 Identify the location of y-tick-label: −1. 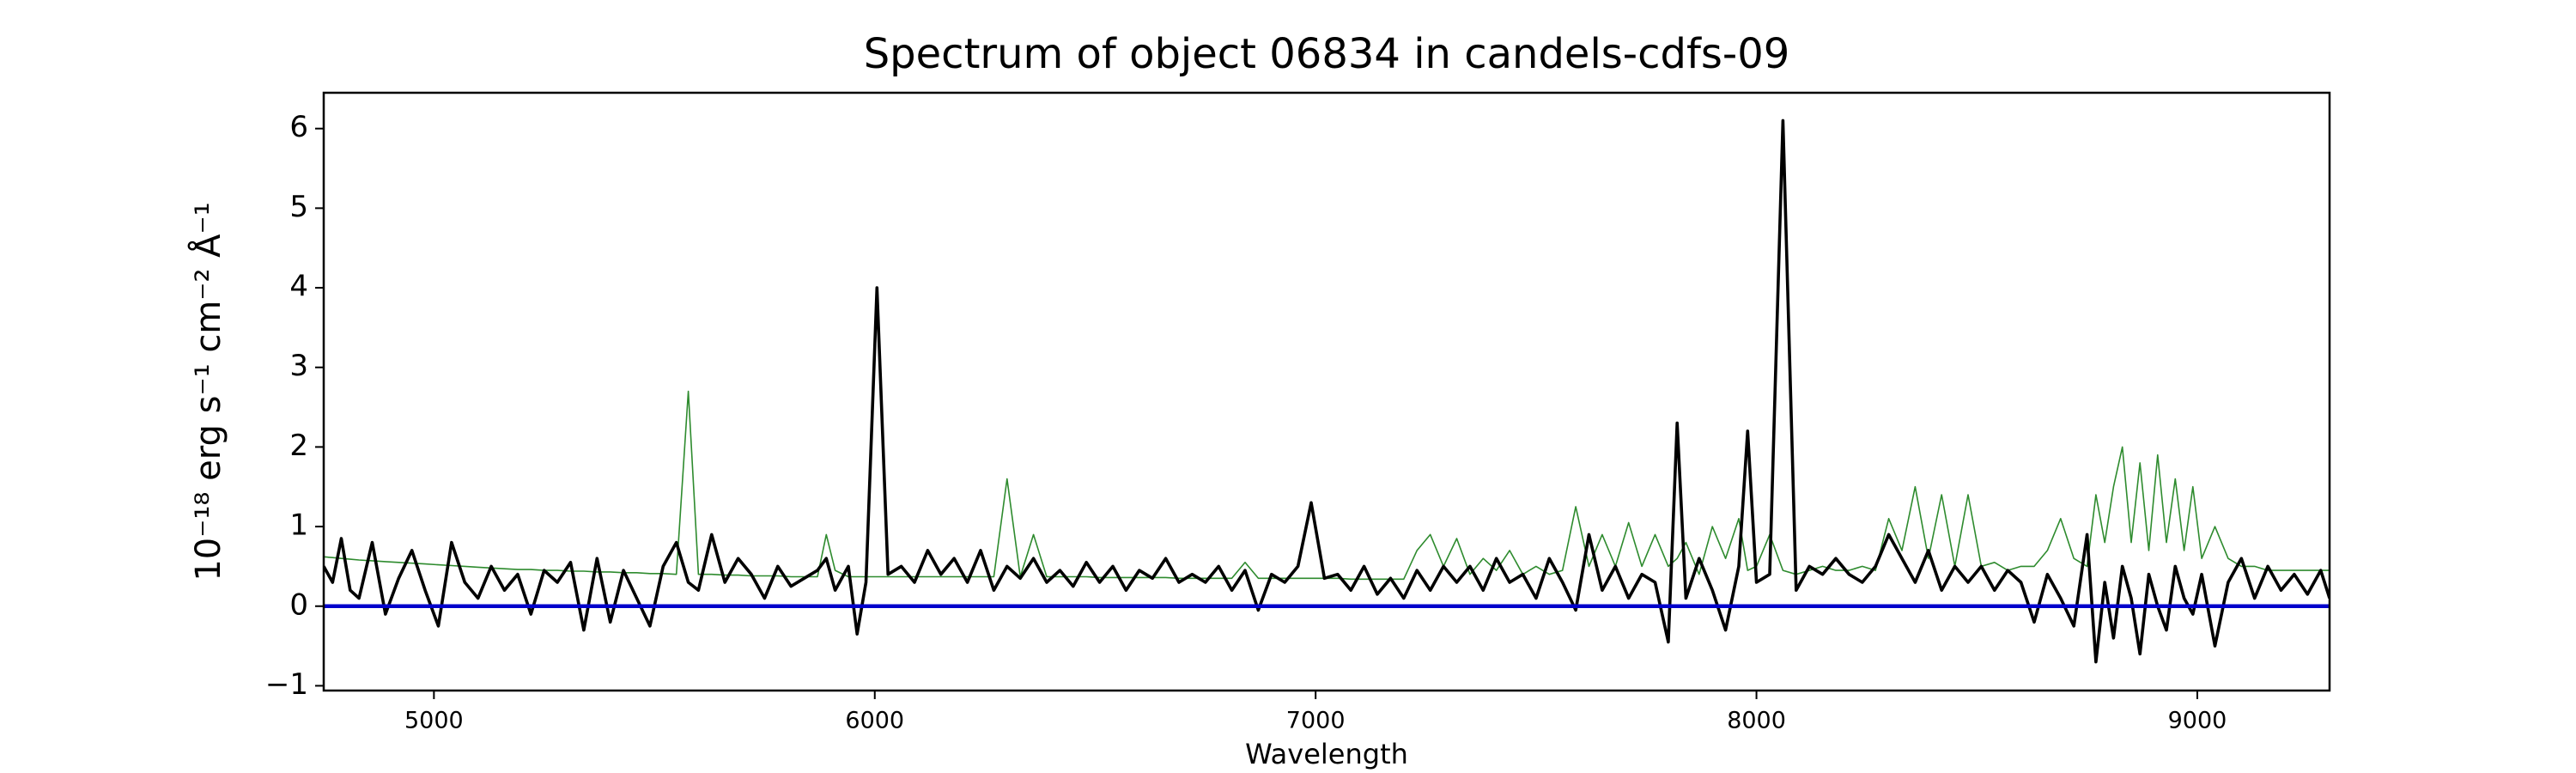
(286, 684).